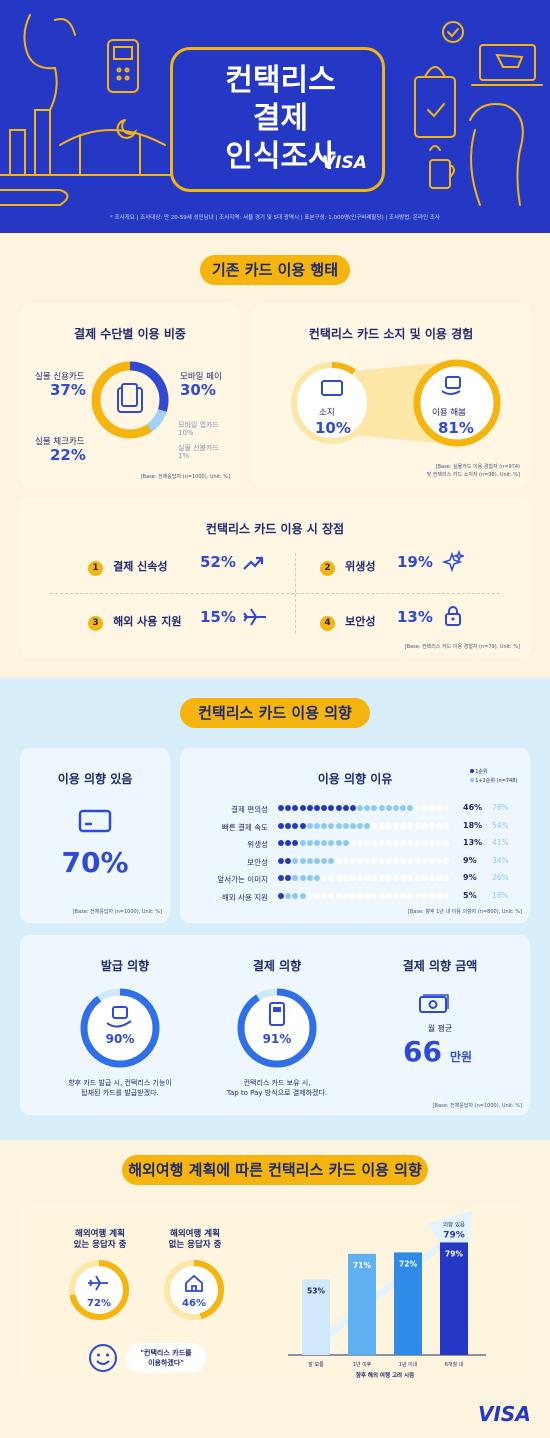  Describe the element at coordinates (60, 377) in the screenshot. I see `credit-card-label: 실물 신용카드` at that location.